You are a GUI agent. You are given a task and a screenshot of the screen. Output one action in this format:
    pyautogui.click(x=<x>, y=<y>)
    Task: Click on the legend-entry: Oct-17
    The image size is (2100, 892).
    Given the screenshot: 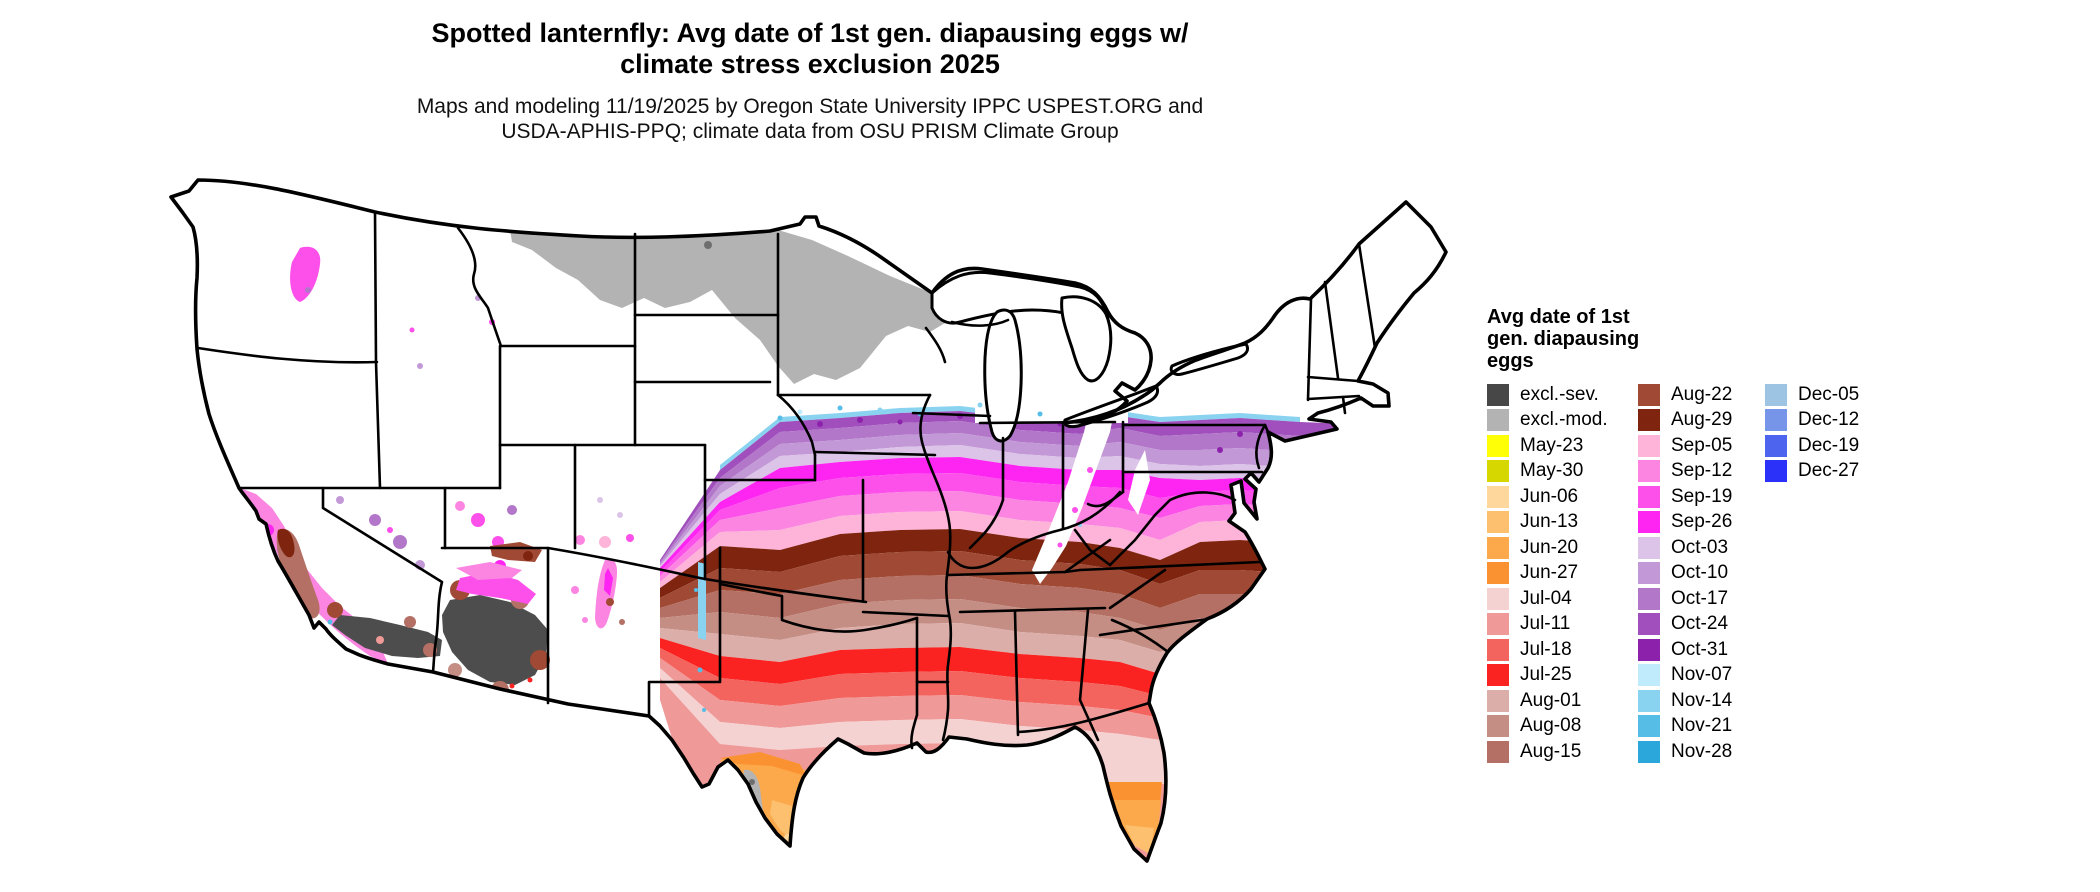 What is the action you would take?
    pyautogui.click(x=1701, y=599)
    